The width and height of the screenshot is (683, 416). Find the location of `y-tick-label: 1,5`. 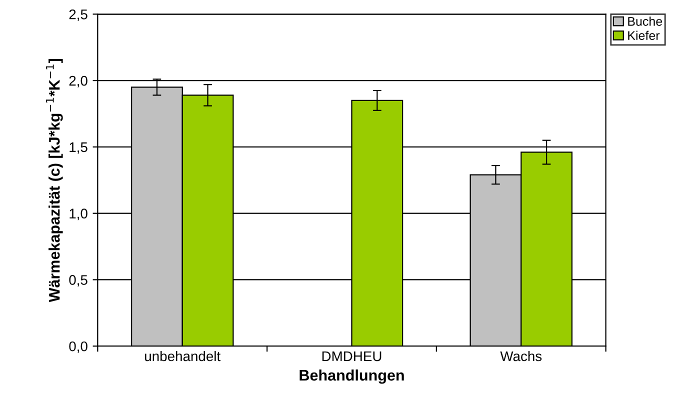

y-tick-label: 1,5 is located at coordinates (79, 148).